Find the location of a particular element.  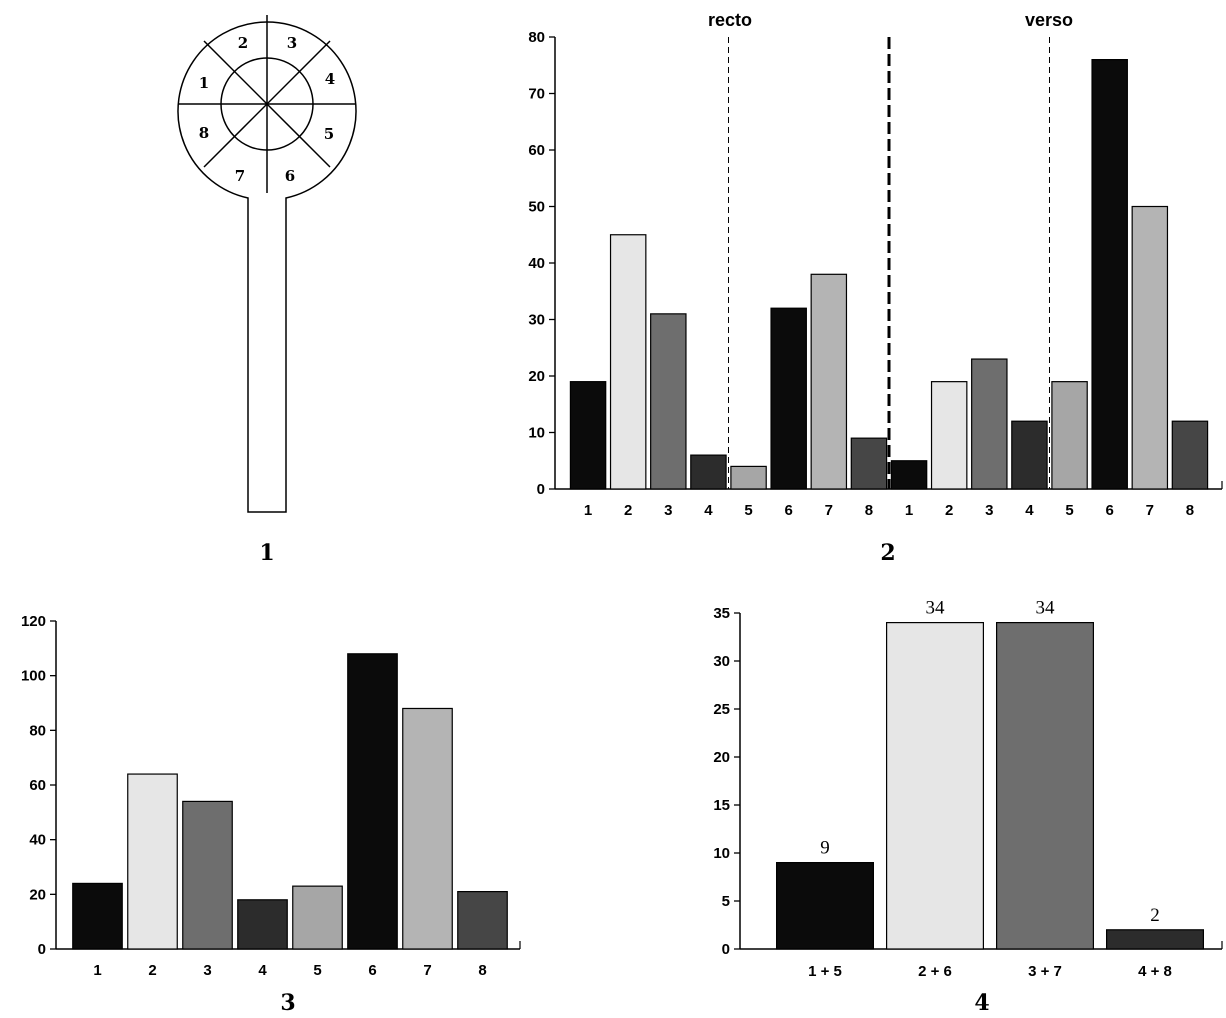

y-tick-label: 50 is located at coordinates (536, 207).